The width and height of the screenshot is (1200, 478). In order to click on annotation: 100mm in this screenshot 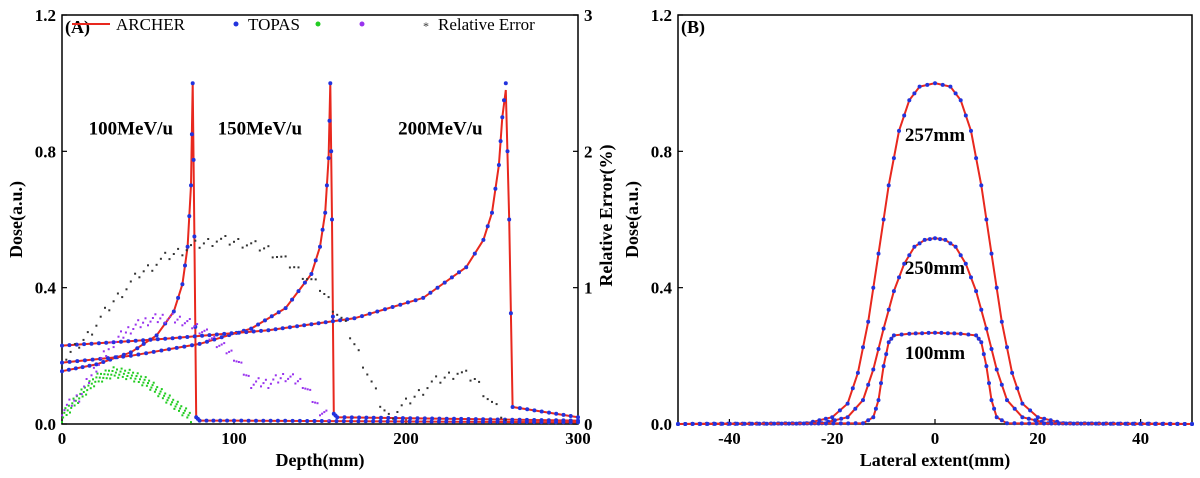, I will do `click(935, 353)`.